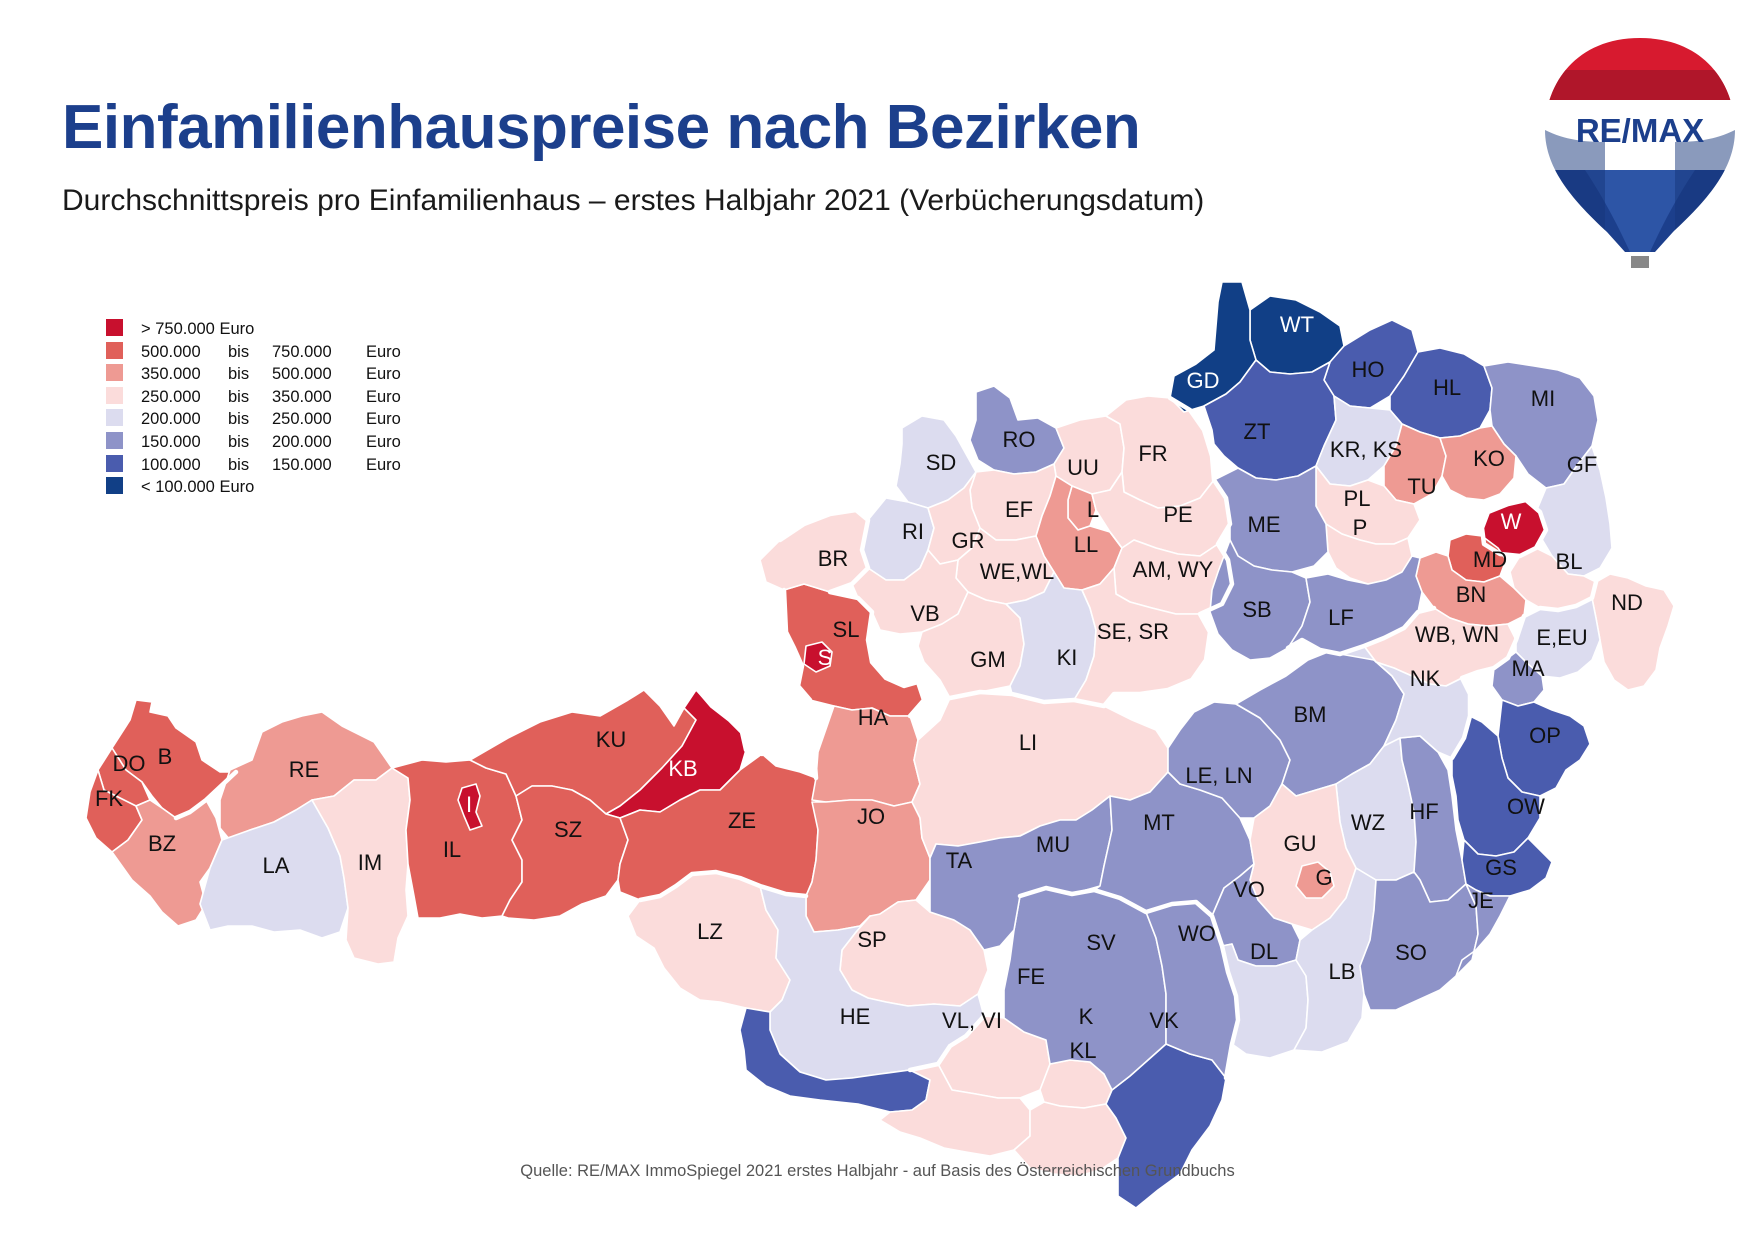  I want to click on district-bn, so click(1471, 589).